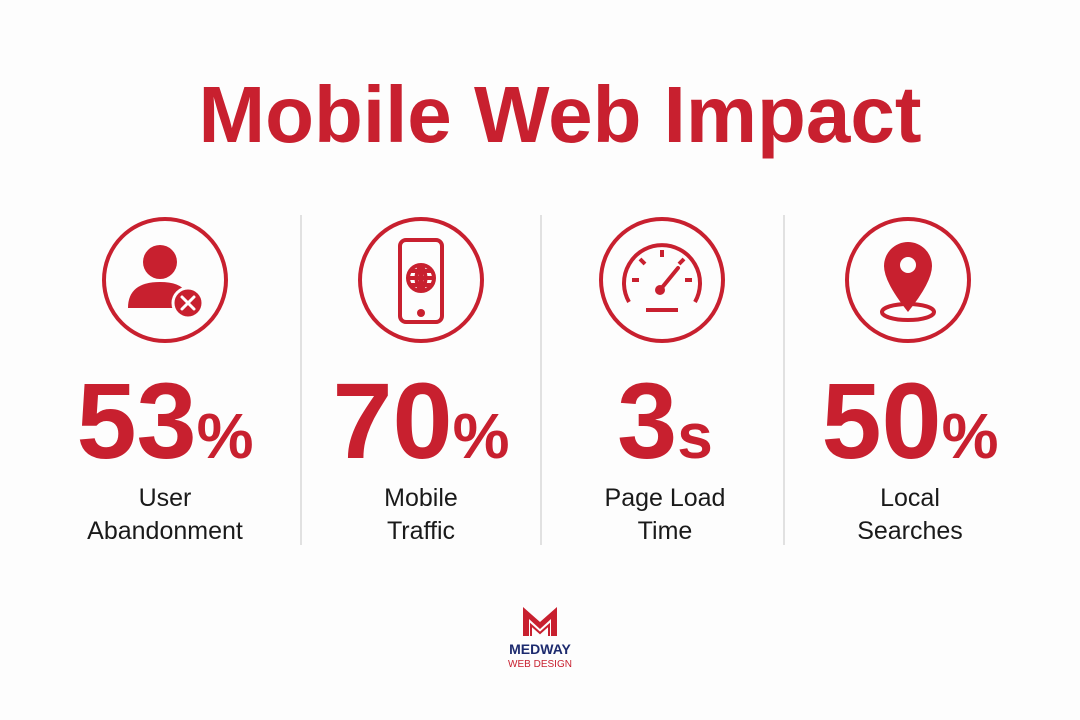 Image resolution: width=1080 pixels, height=720 pixels. Describe the element at coordinates (136, 420) in the screenshot. I see `stat-number: 53` at that location.